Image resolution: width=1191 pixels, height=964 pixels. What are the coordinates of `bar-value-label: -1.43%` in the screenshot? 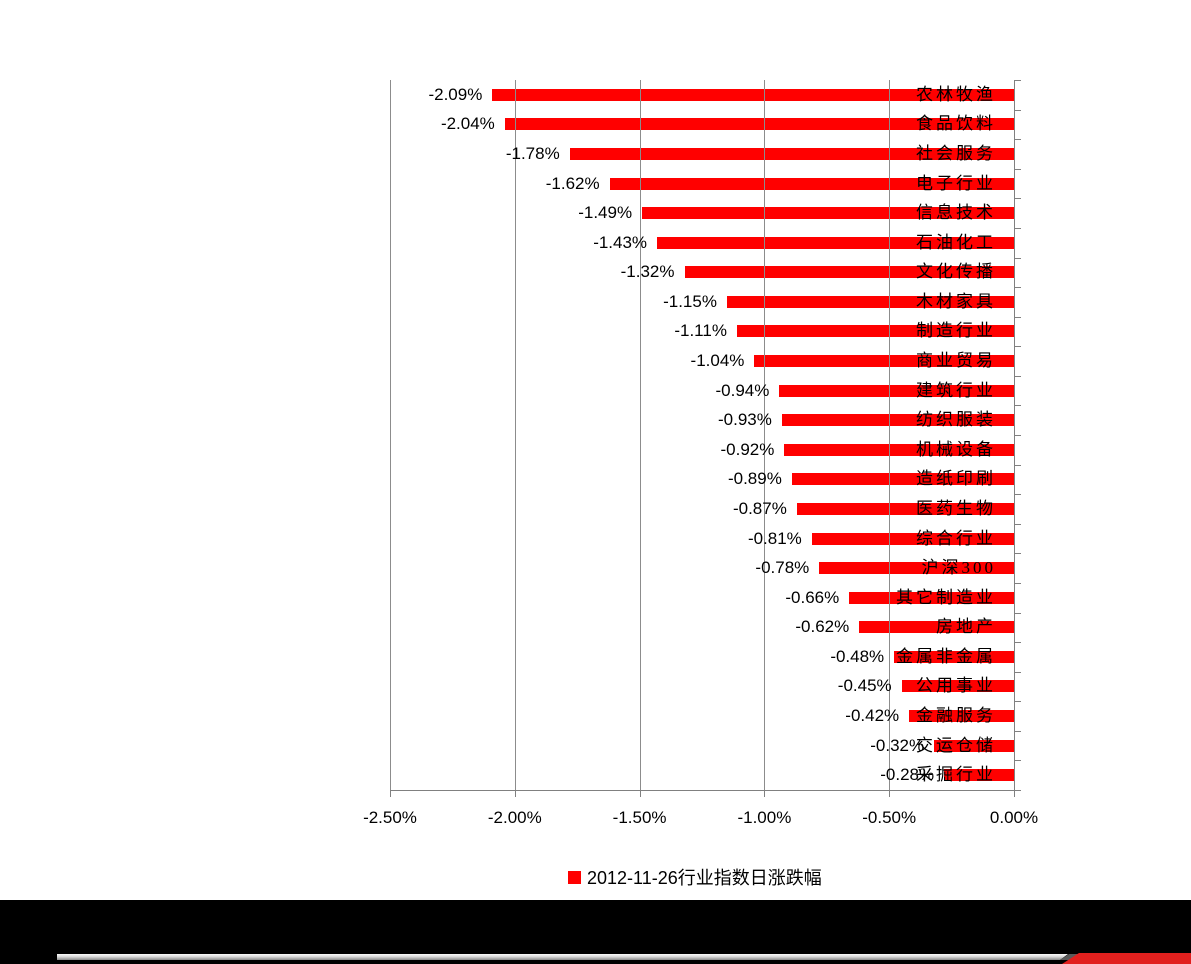 It's located at (620, 242).